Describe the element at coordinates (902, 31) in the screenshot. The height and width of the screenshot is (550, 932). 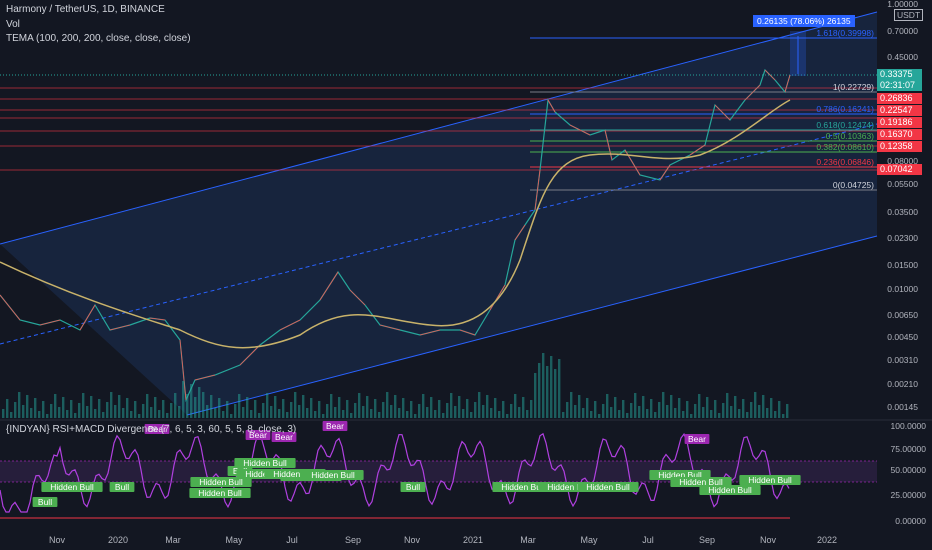
I see `price-axis-label: 0.70000` at that location.